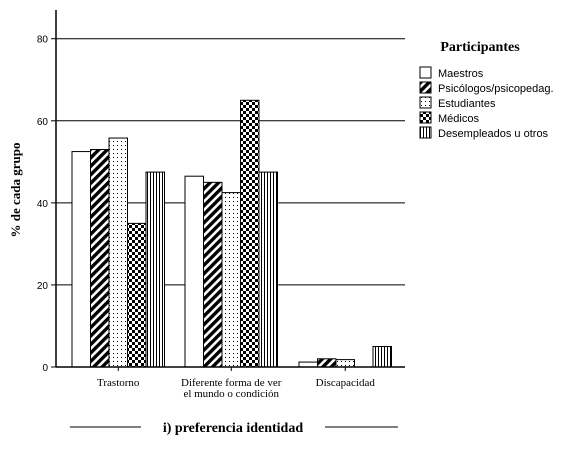 This screenshot has width=561, height=456. What do you see at coordinates (327, 363) in the screenshot?
I see `bar-psicólogos-psicopedag--2` at bounding box center [327, 363].